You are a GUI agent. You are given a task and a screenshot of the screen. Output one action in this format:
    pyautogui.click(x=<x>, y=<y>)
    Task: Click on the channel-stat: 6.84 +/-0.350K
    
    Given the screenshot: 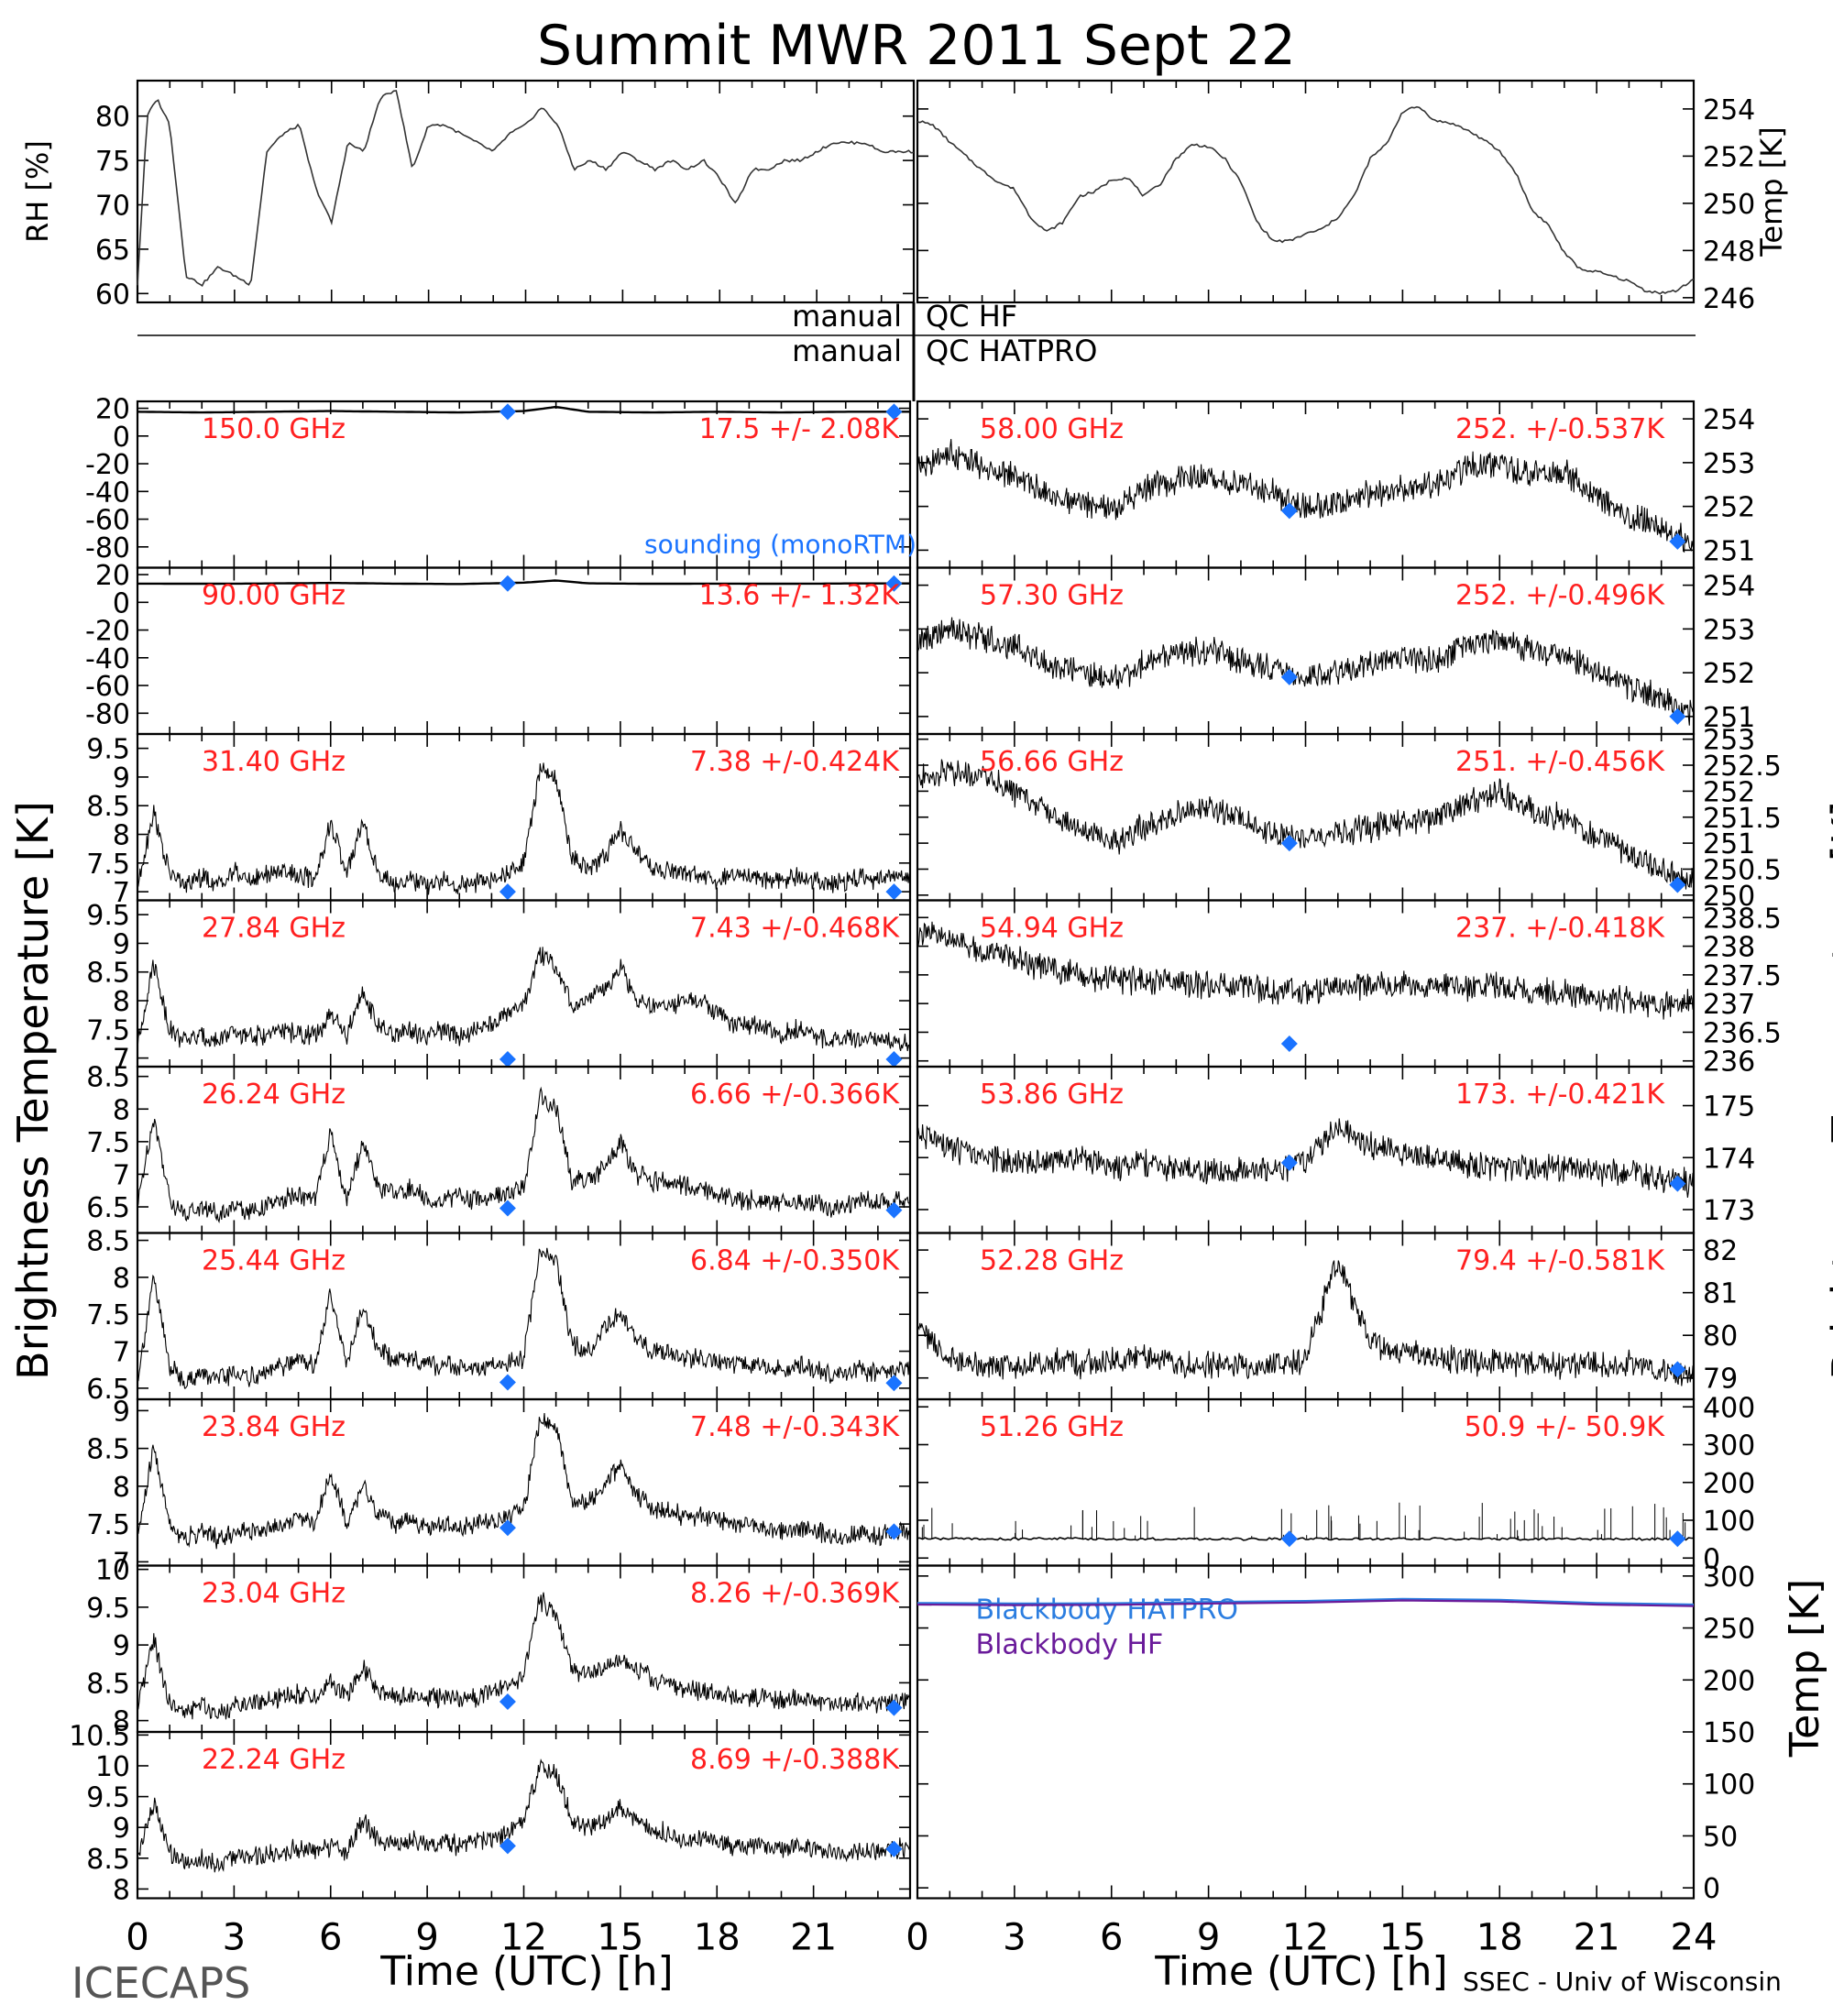 What is the action you would take?
    pyautogui.click(x=795, y=1261)
    